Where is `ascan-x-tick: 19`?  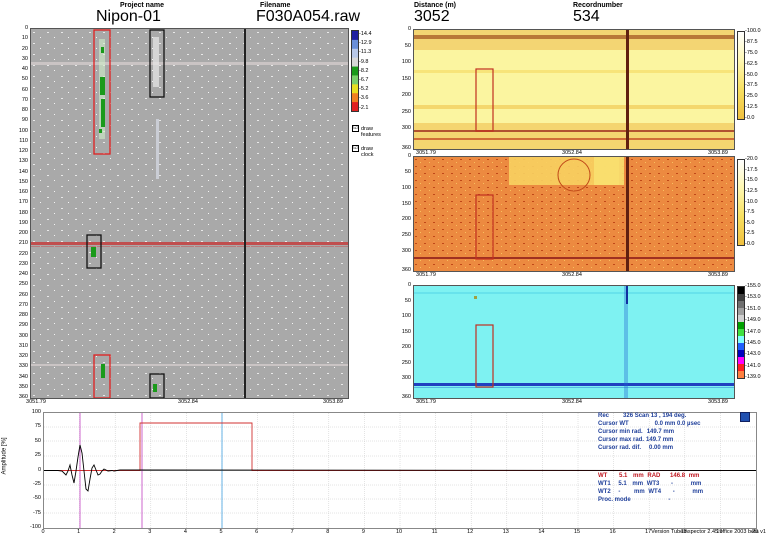
ascan-x-tick: 19 is located at coordinates (719, 532).